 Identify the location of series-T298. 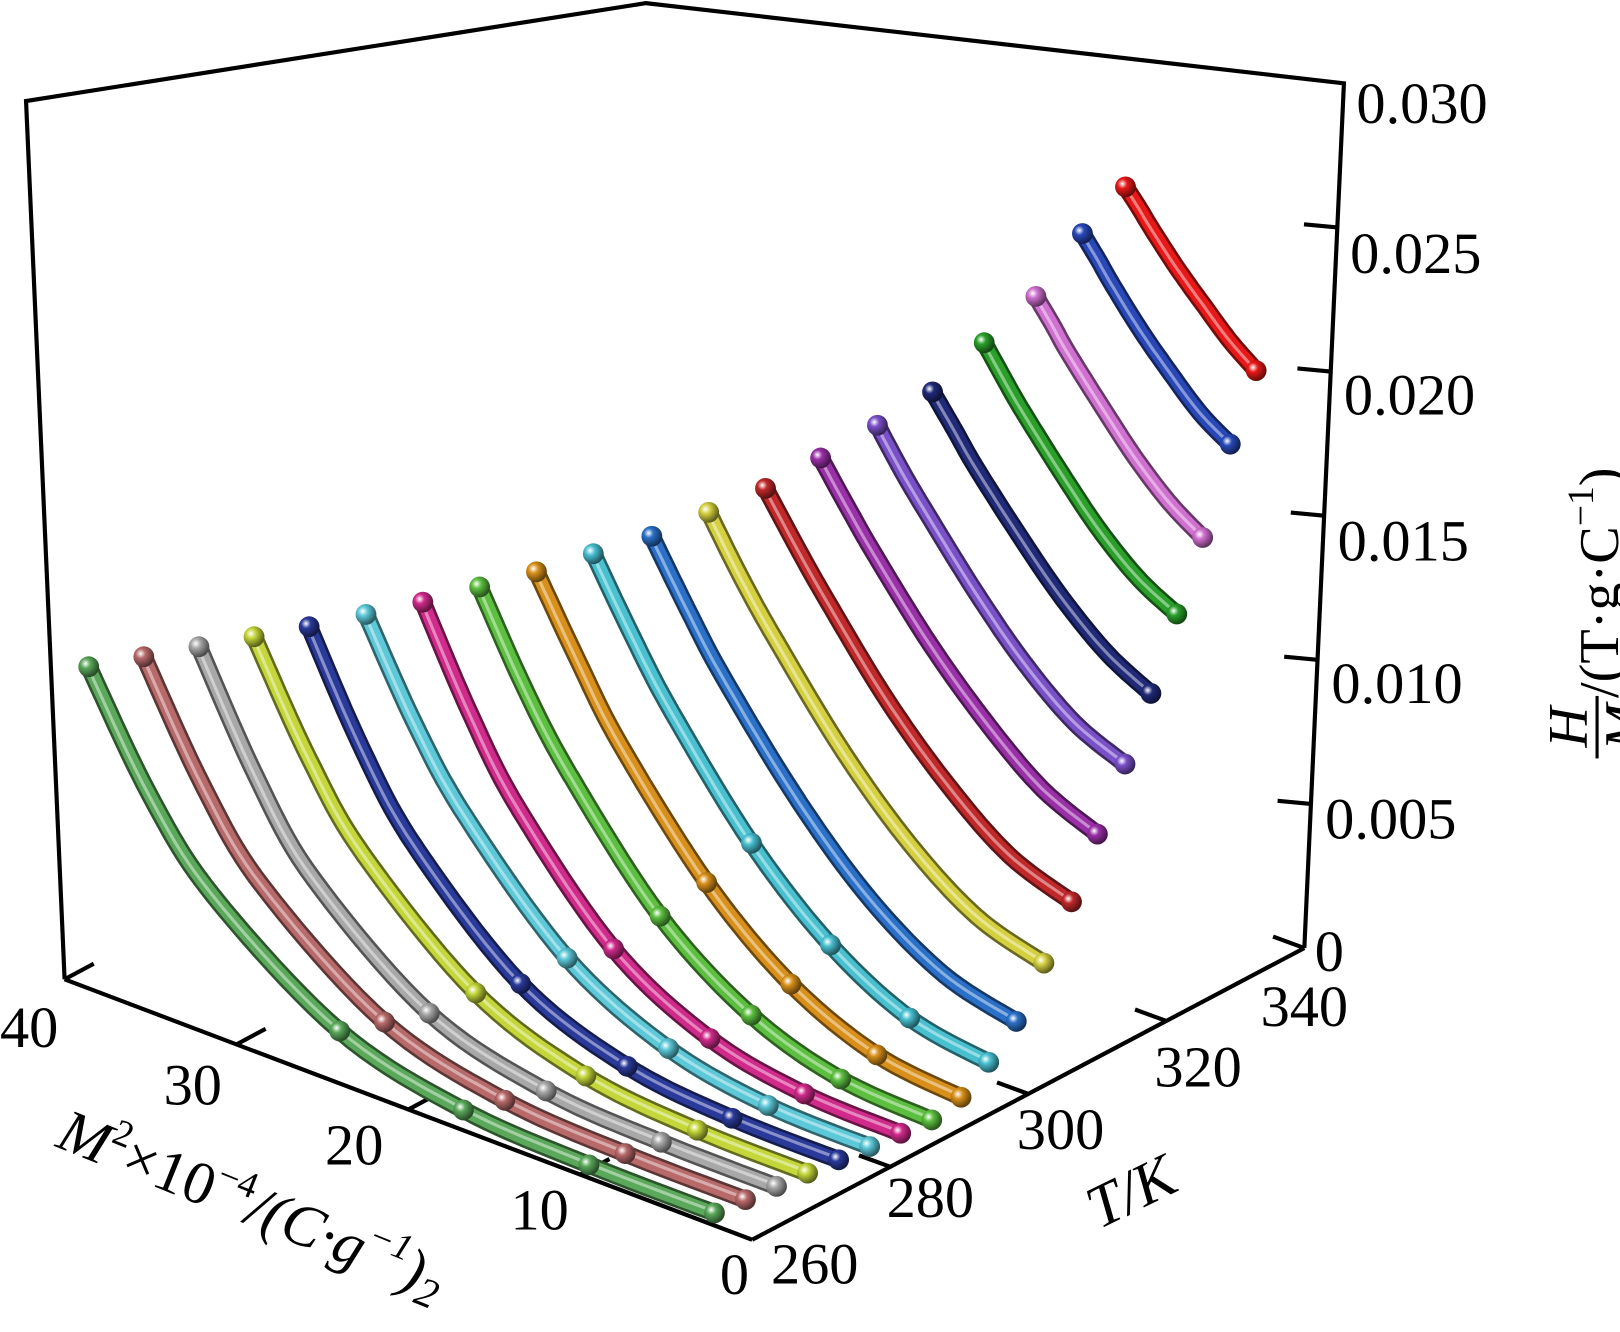
(791, 808).